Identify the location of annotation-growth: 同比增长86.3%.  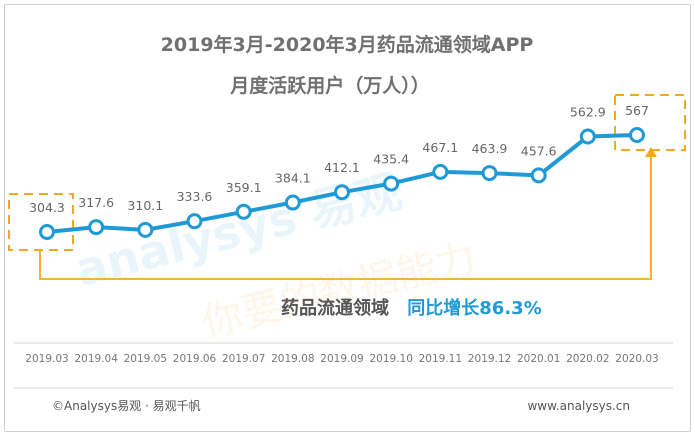
(474, 308).